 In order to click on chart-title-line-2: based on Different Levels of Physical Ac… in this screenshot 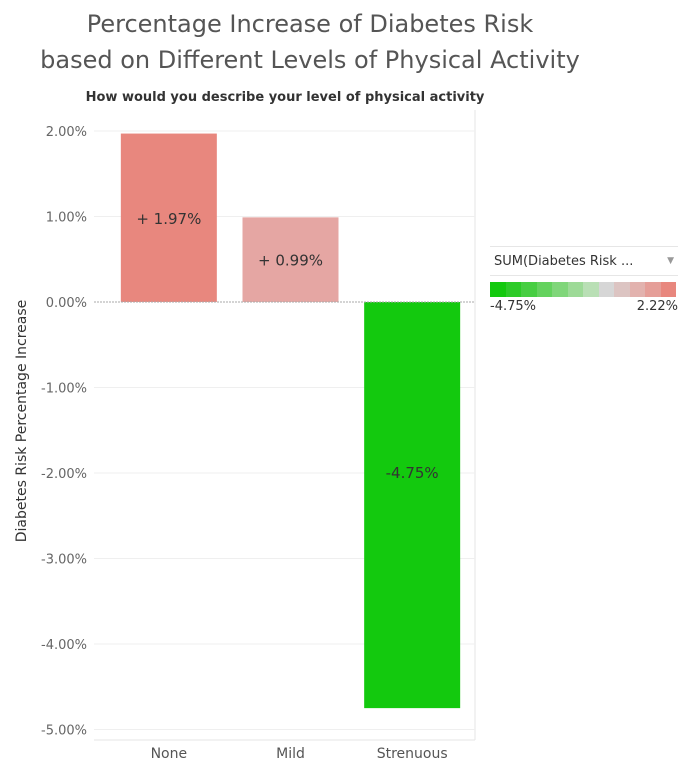, I will do `click(310, 60)`.